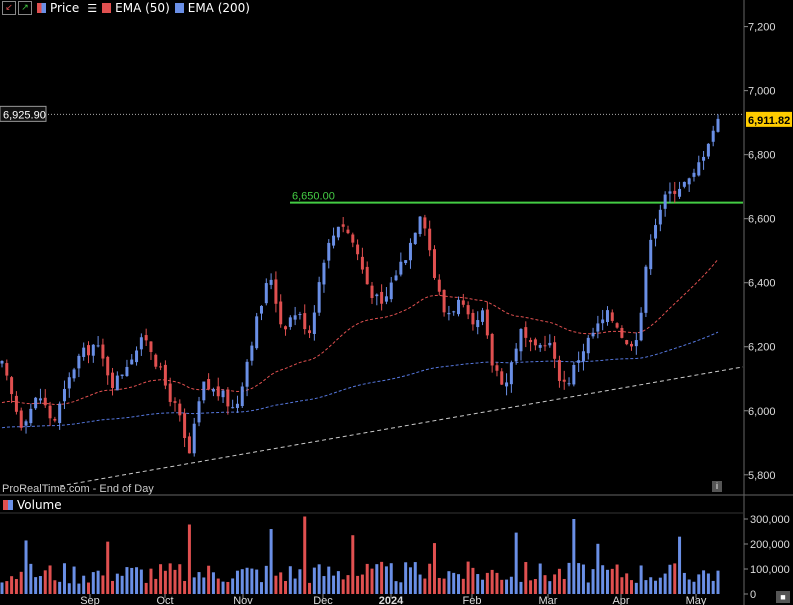  What do you see at coordinates (25, 8) in the screenshot?
I see `arrow-up-icon: ↗` at bounding box center [25, 8].